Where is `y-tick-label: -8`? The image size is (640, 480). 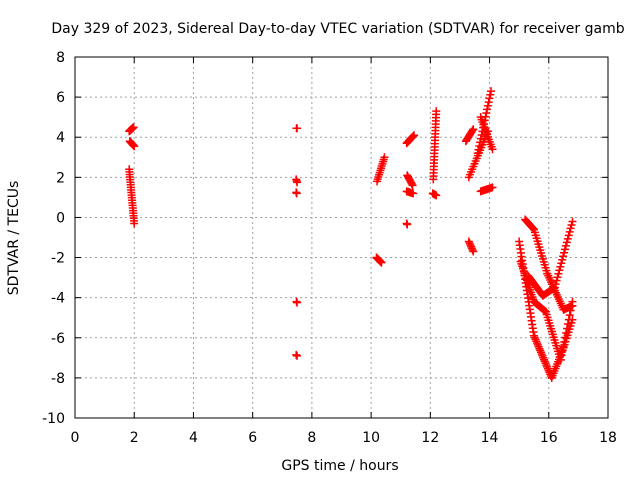
y-tick-label: -8 is located at coordinates (58, 379).